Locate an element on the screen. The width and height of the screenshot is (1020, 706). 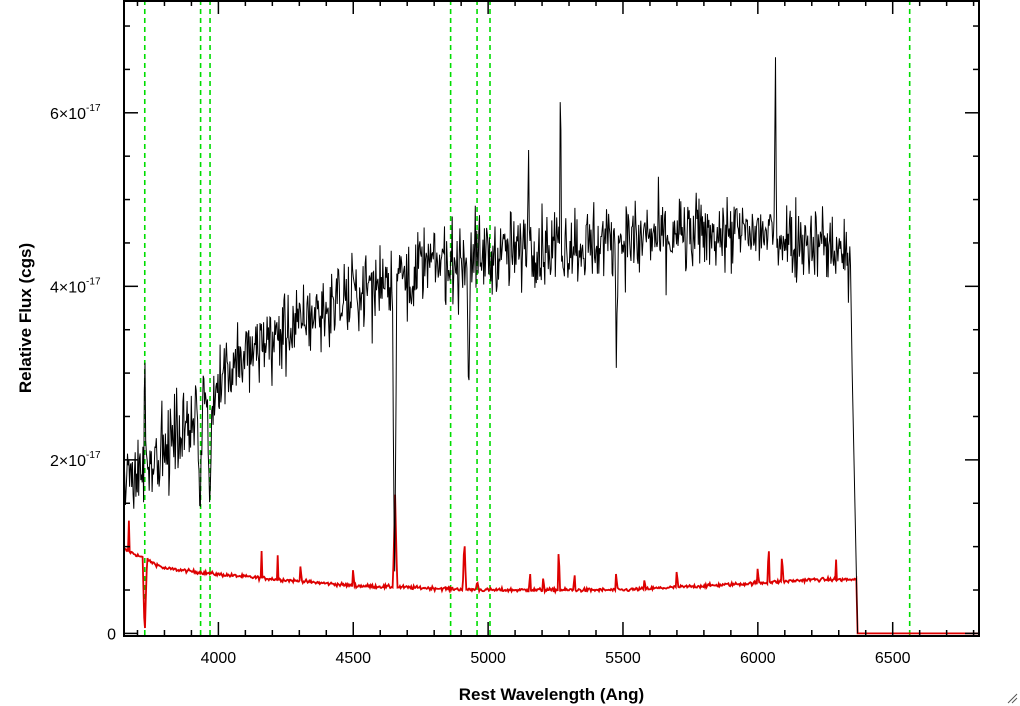
y-tick-mant: 2 is located at coordinates (54, 461).